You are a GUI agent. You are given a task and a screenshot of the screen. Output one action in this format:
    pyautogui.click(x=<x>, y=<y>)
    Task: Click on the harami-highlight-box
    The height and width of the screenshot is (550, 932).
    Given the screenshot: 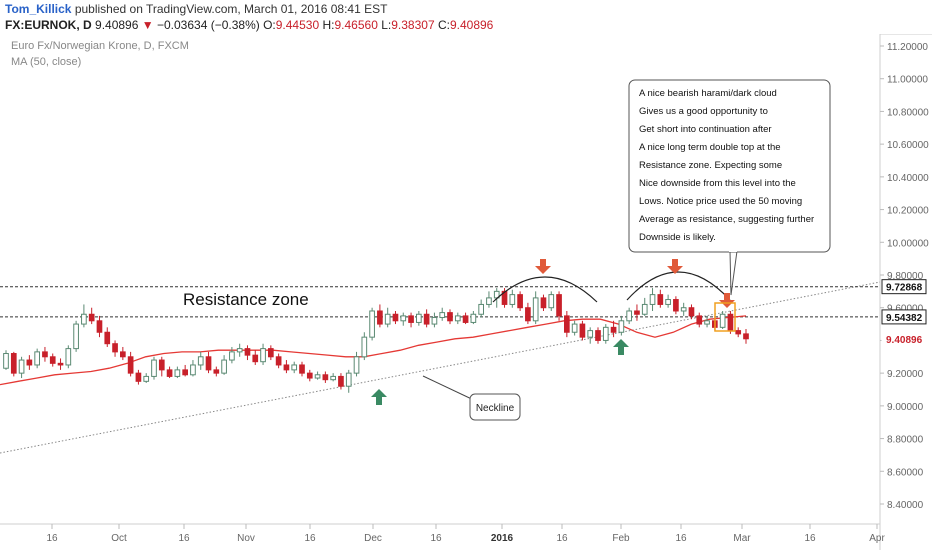 What is the action you would take?
    pyautogui.click(x=725, y=317)
    